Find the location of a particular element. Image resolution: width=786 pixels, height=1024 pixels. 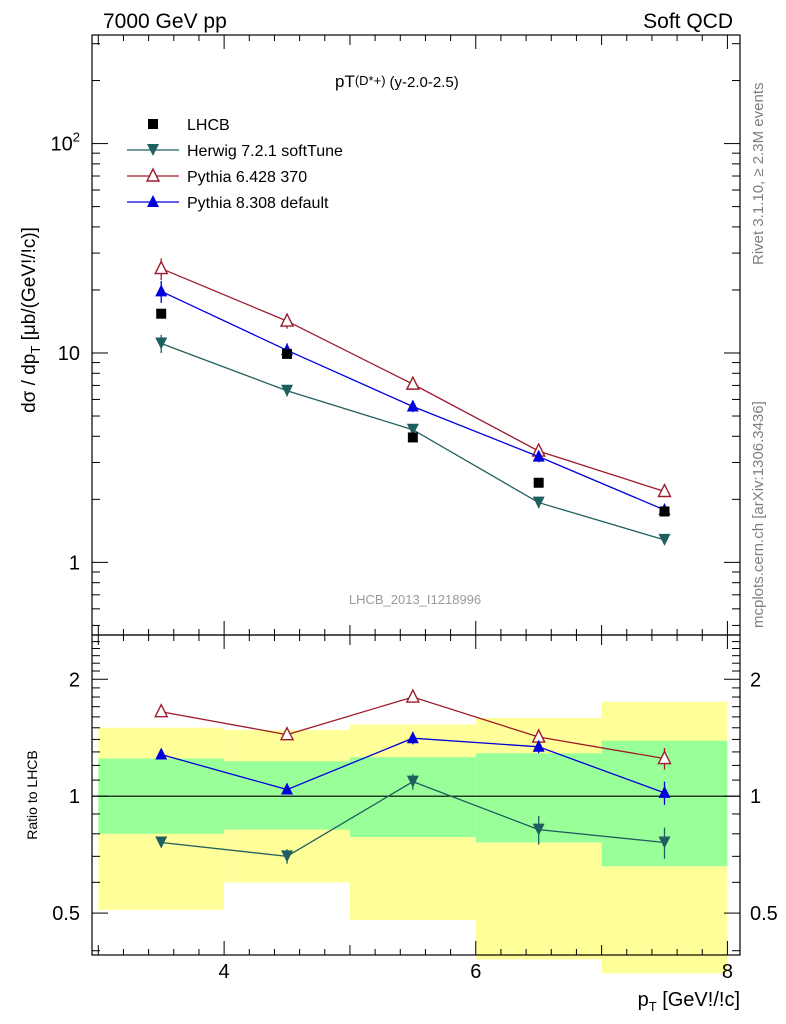

rivet-version-text: Rivet 3.1.10, ≥ 2.3M events is located at coordinates (758, 174).